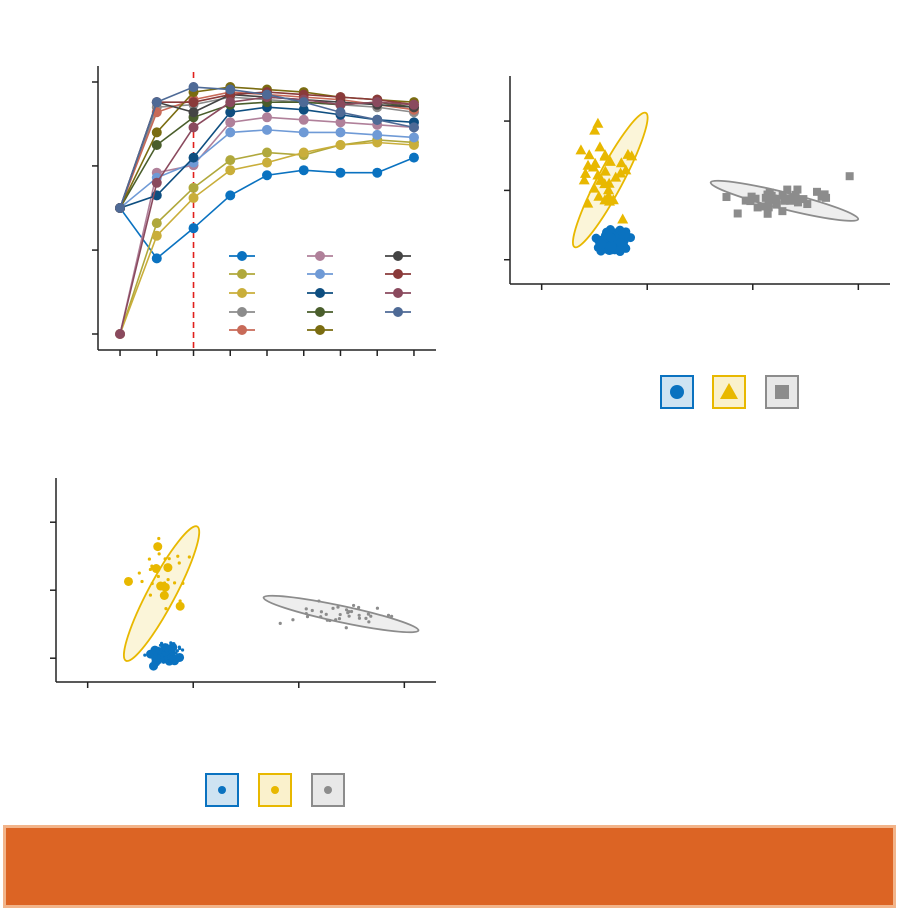 The image size is (901, 912). Describe the element at coordinates (267, 117) in the screenshot. I see `series-6-point` at that location.